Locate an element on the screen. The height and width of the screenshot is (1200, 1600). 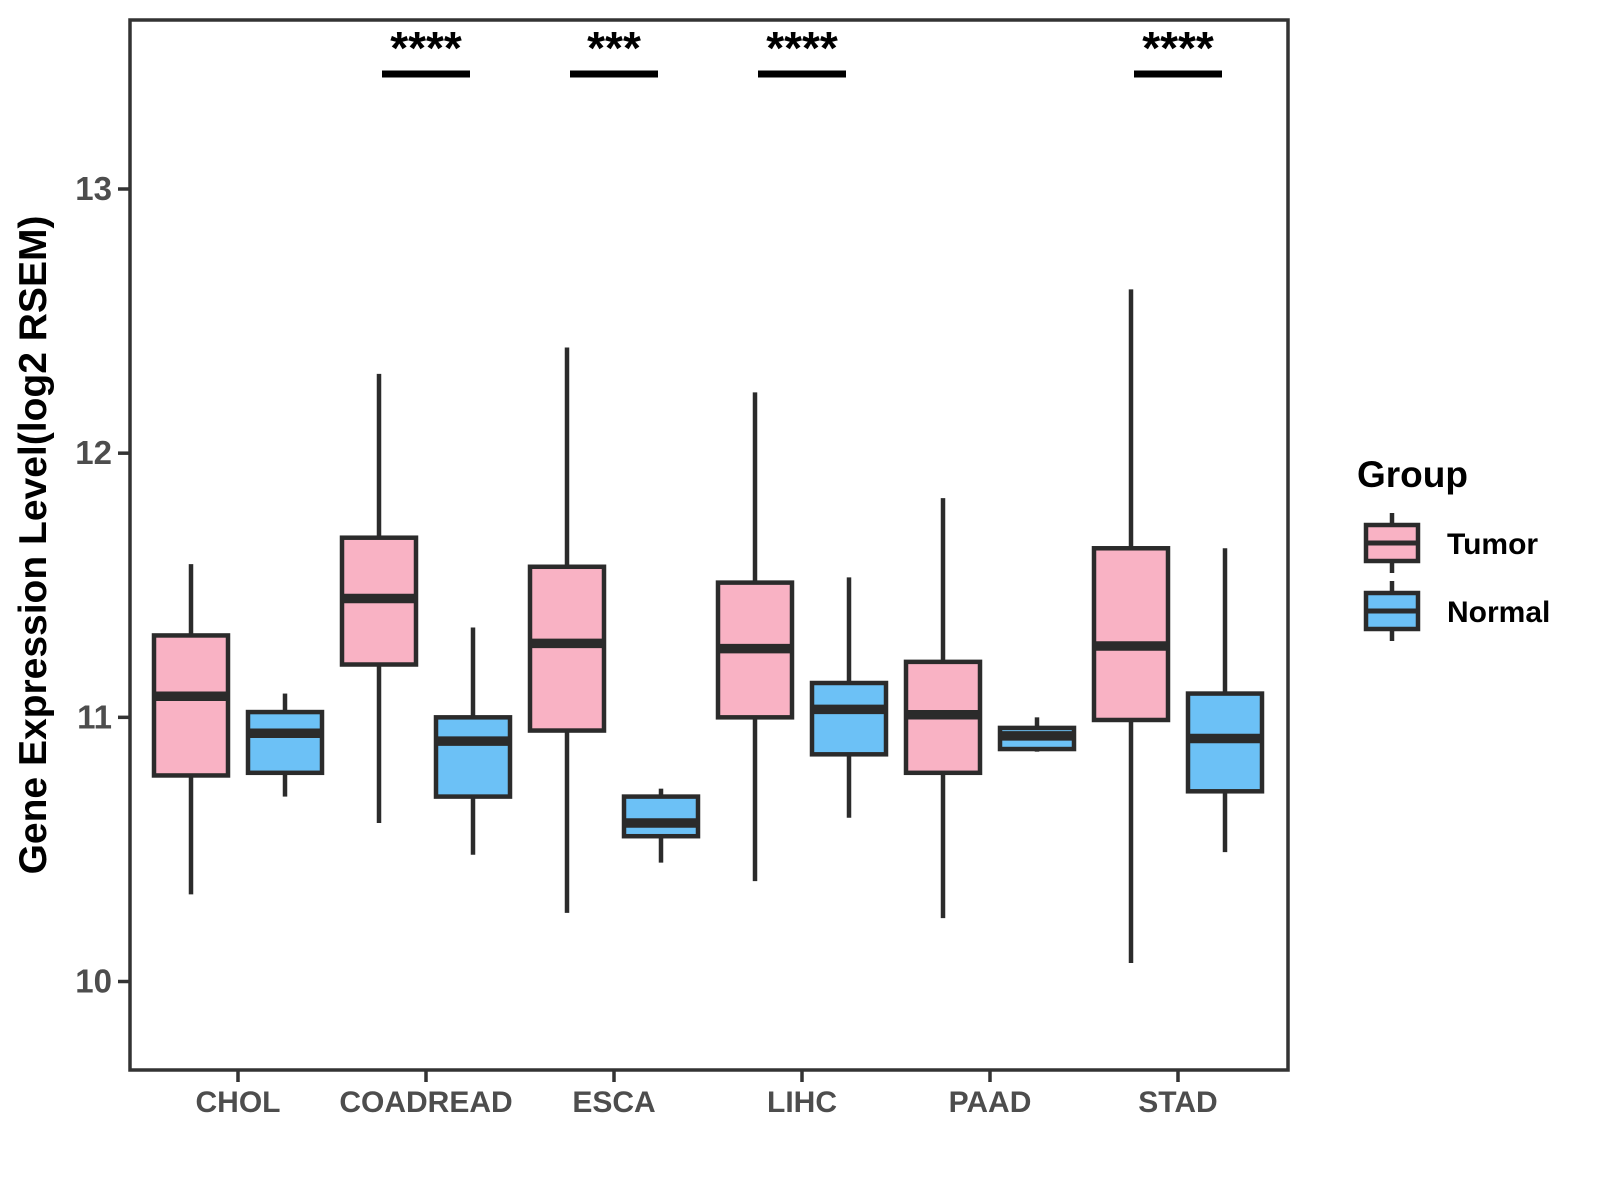
box-tumor-coadread is located at coordinates (379, 598).